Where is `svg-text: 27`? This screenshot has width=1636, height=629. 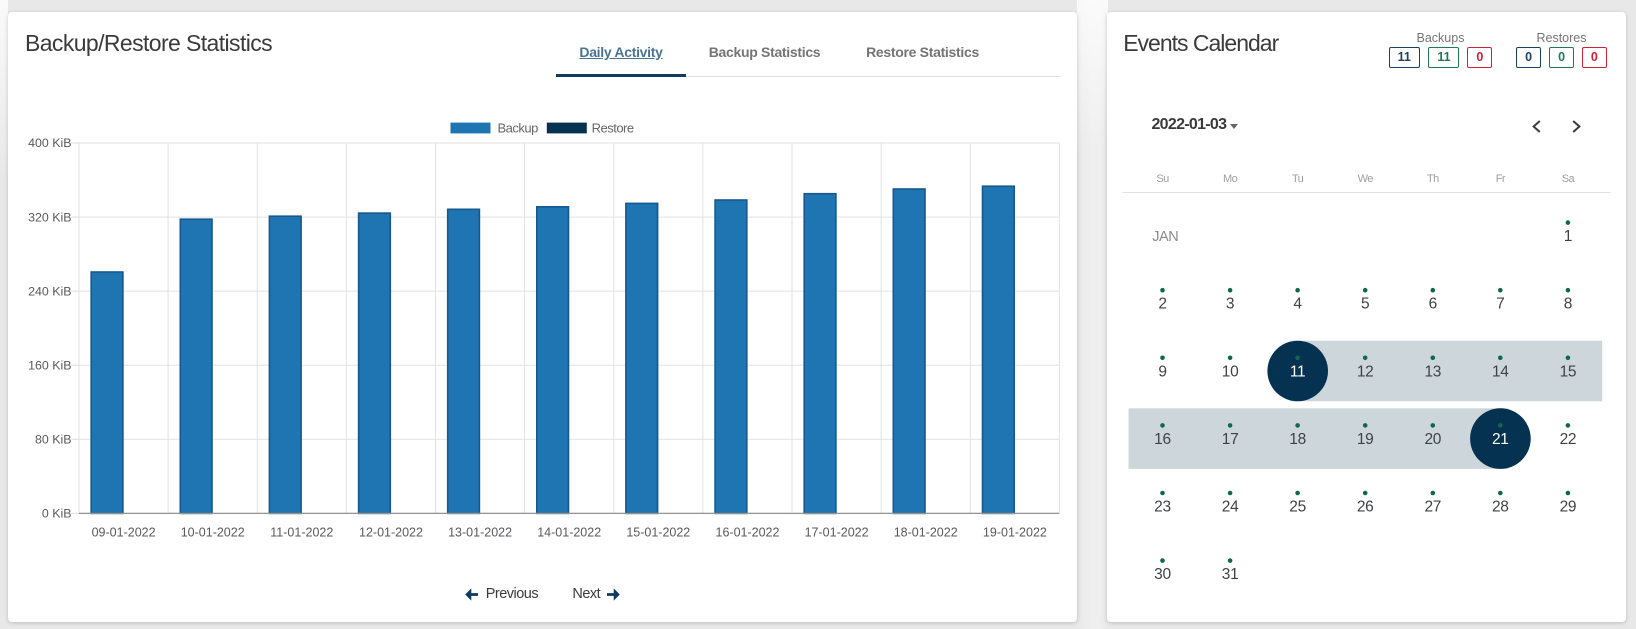 svg-text: 27 is located at coordinates (1433, 507).